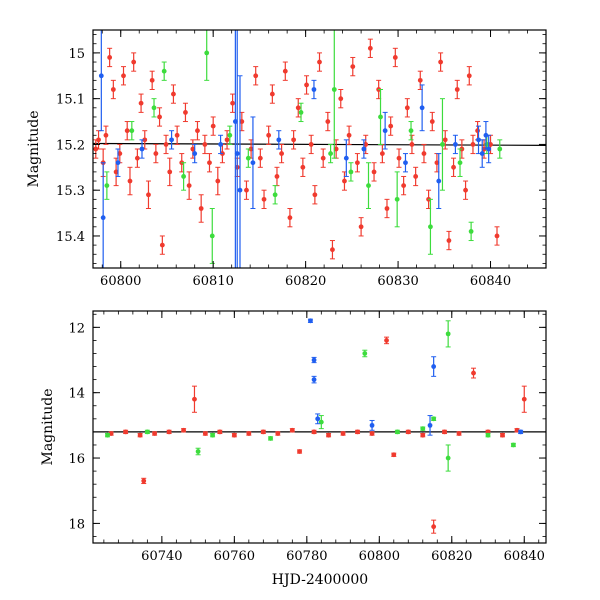 The width and height of the screenshot is (600, 600). What do you see at coordinates (76, 328) in the screenshot?
I see `bottom-y-tick-label: 12` at bounding box center [76, 328].